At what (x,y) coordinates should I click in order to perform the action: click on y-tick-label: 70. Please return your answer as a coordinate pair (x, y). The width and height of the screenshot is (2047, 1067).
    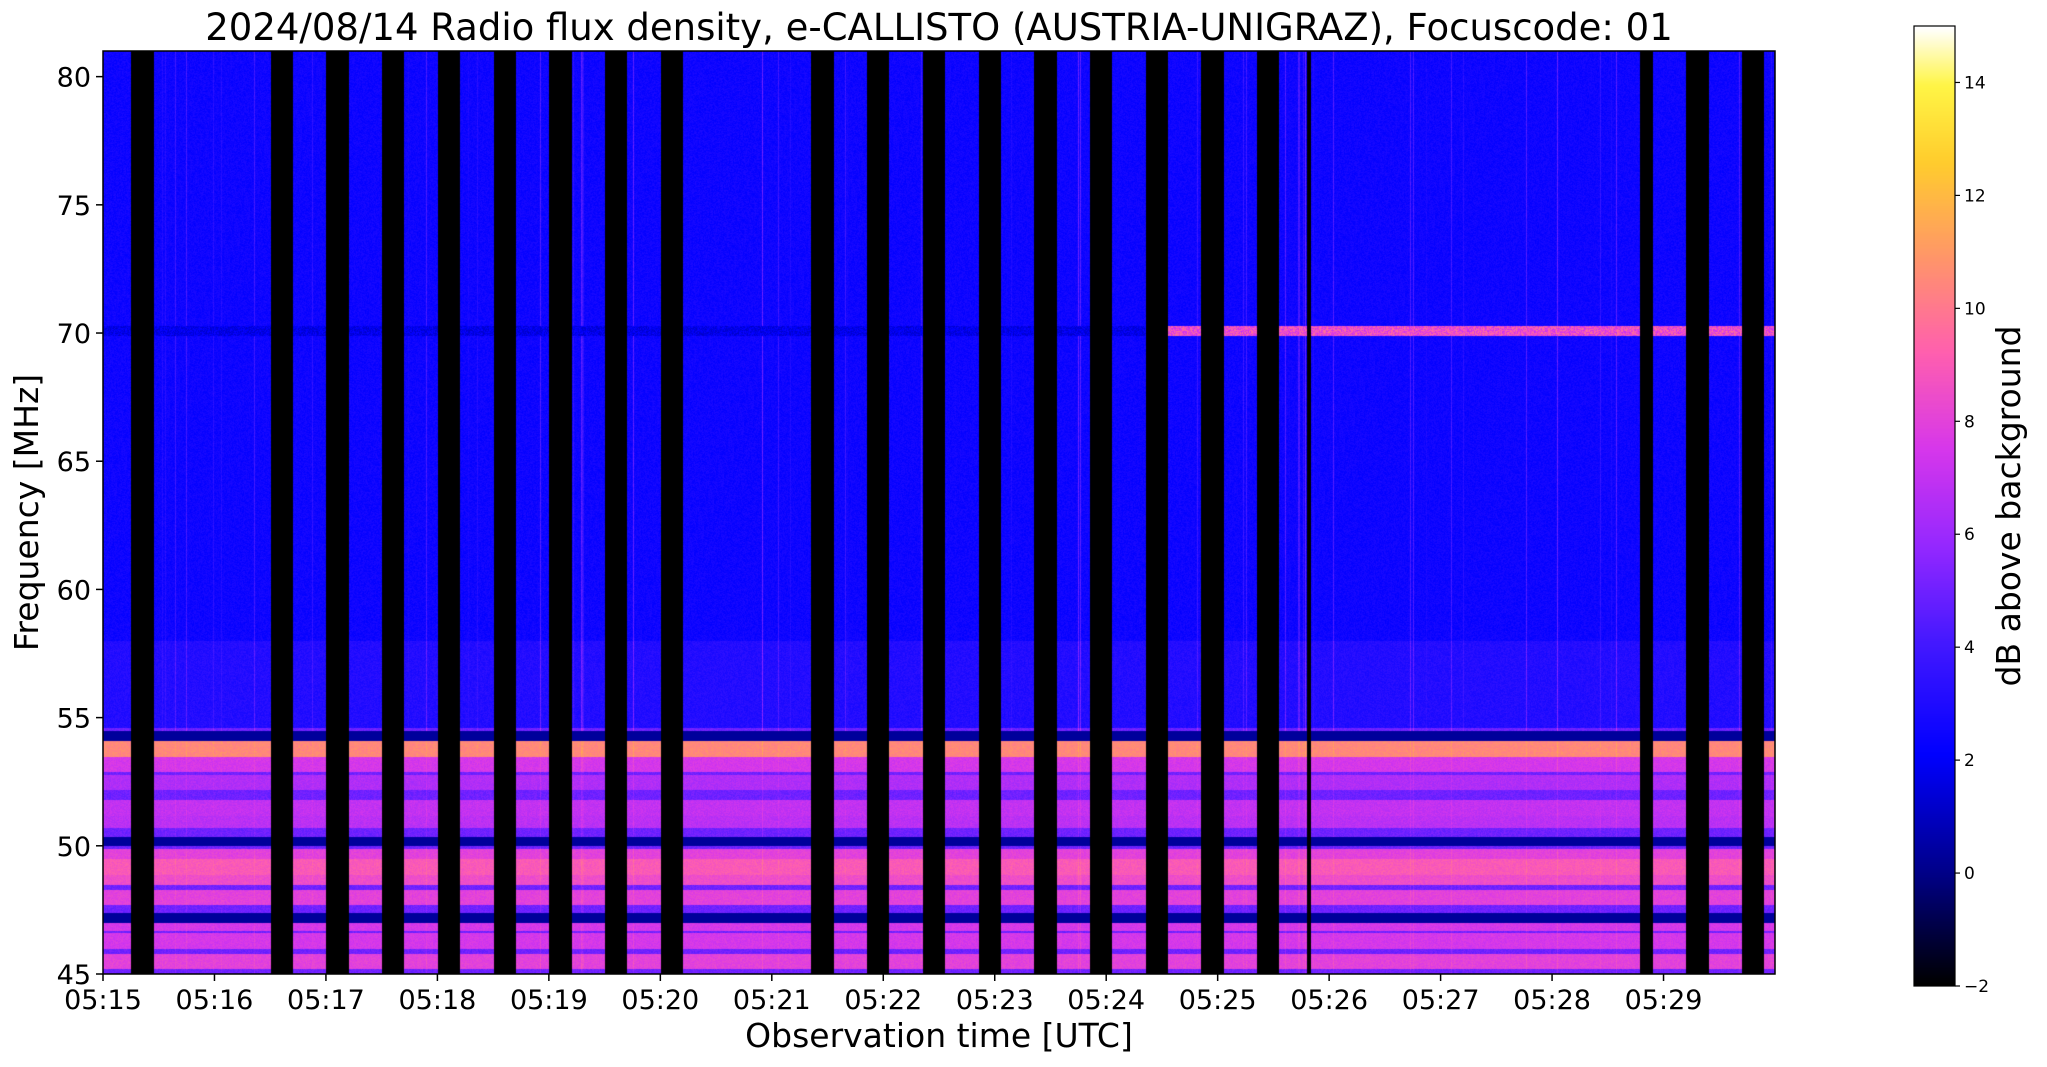
    Looking at the image, I should click on (74, 334).